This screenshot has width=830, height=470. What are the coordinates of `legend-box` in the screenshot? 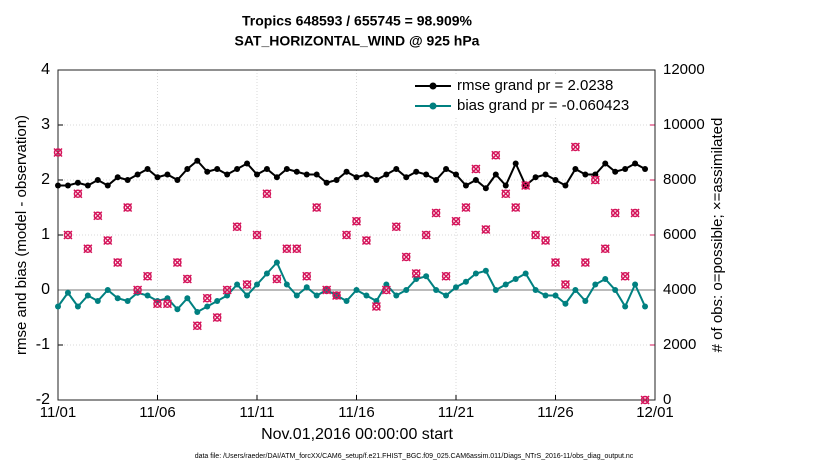 It's located at (526, 96).